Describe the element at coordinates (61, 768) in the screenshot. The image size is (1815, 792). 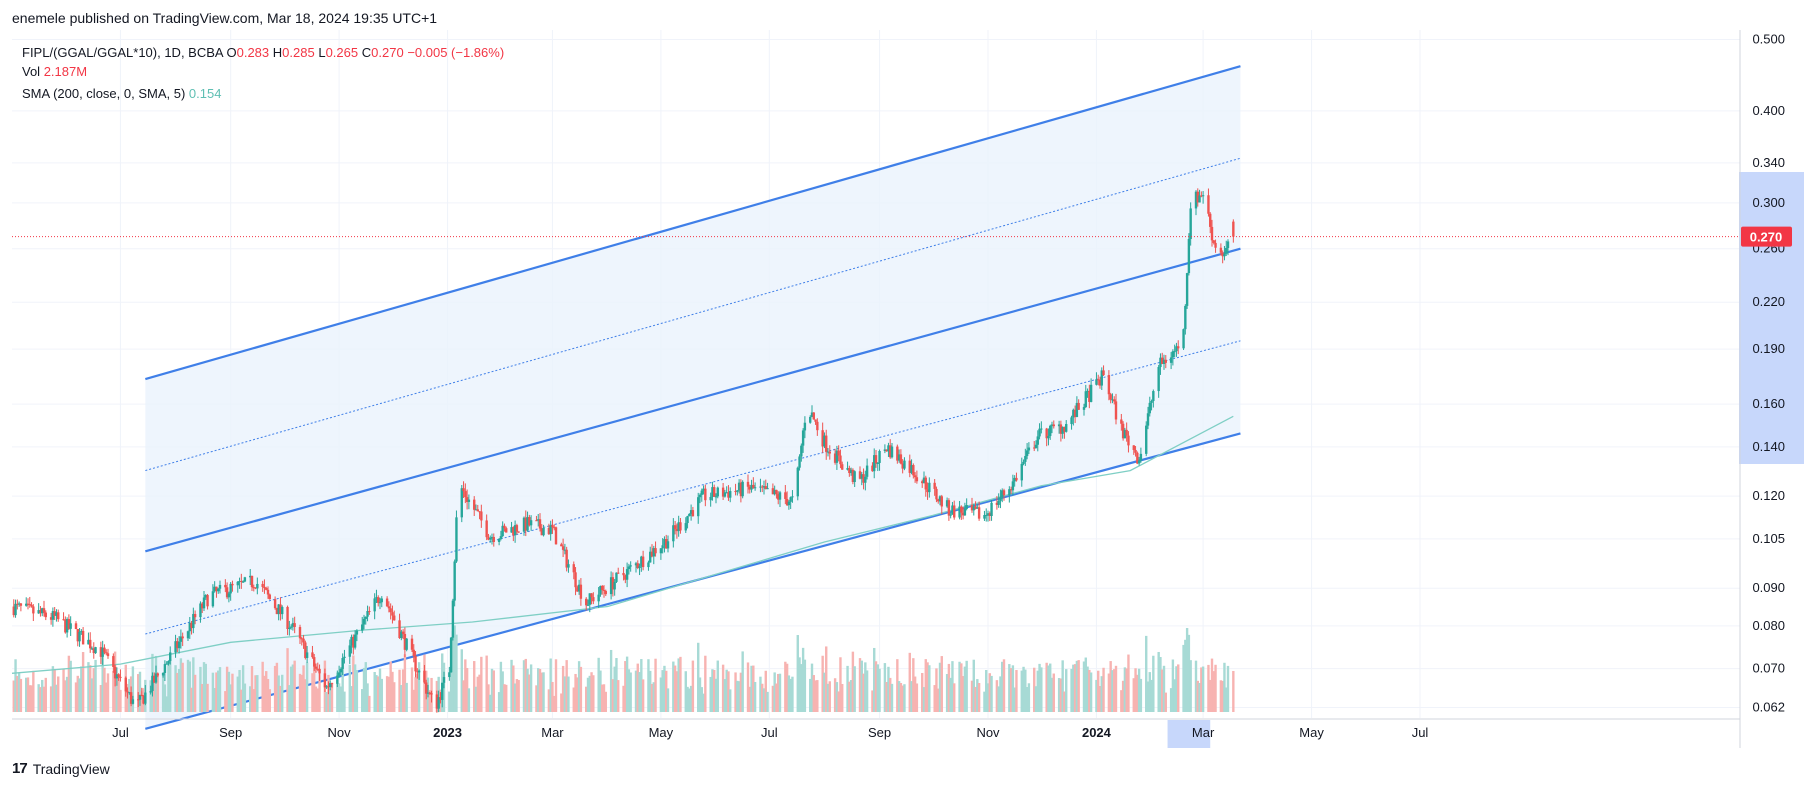
I see `tradingview-logo: 17 TradingView` at that location.